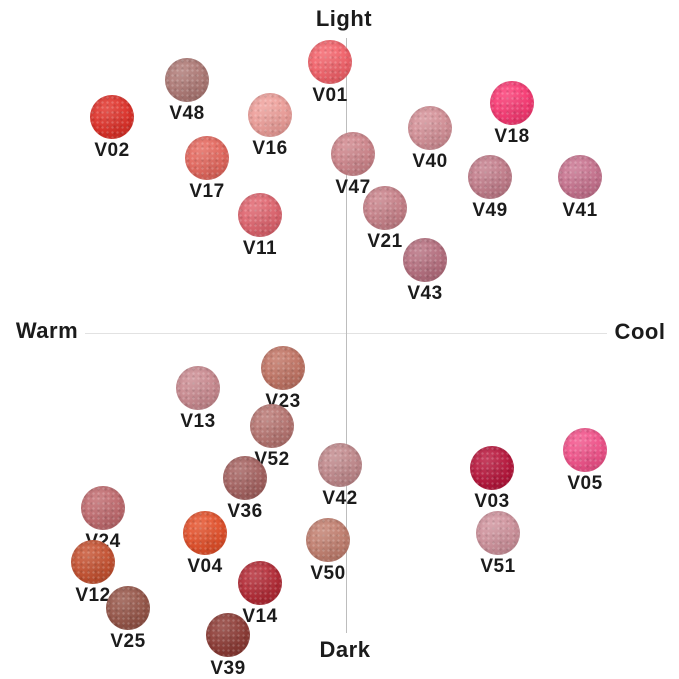 The width and height of the screenshot is (679, 679). What do you see at coordinates (272, 426) in the screenshot?
I see `shade-swatch-V52` at bounding box center [272, 426].